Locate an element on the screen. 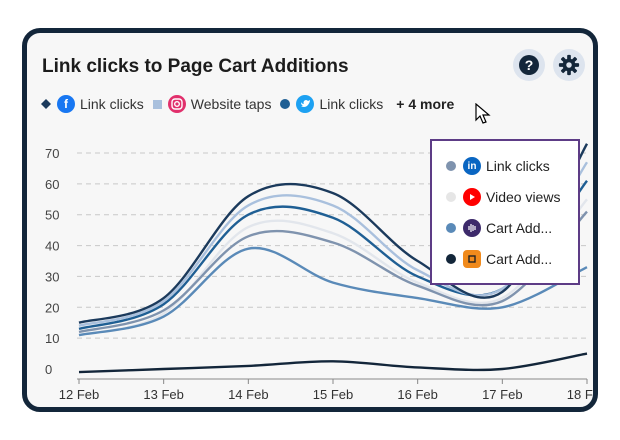  popup-item-linkedin: in Link clicks is located at coordinates (498, 166).